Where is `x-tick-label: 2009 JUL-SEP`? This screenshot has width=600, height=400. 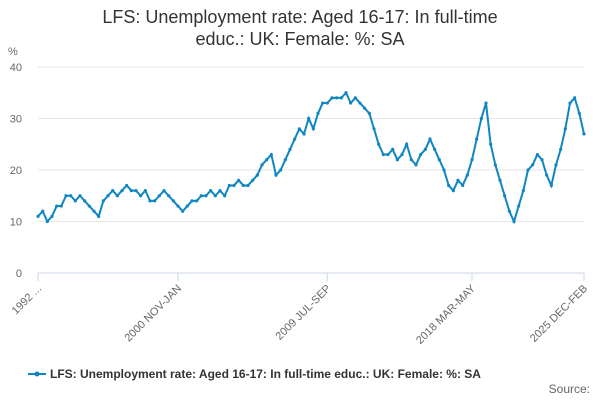
x-tick-label: 2009 JUL-SEP is located at coordinates (304, 313).